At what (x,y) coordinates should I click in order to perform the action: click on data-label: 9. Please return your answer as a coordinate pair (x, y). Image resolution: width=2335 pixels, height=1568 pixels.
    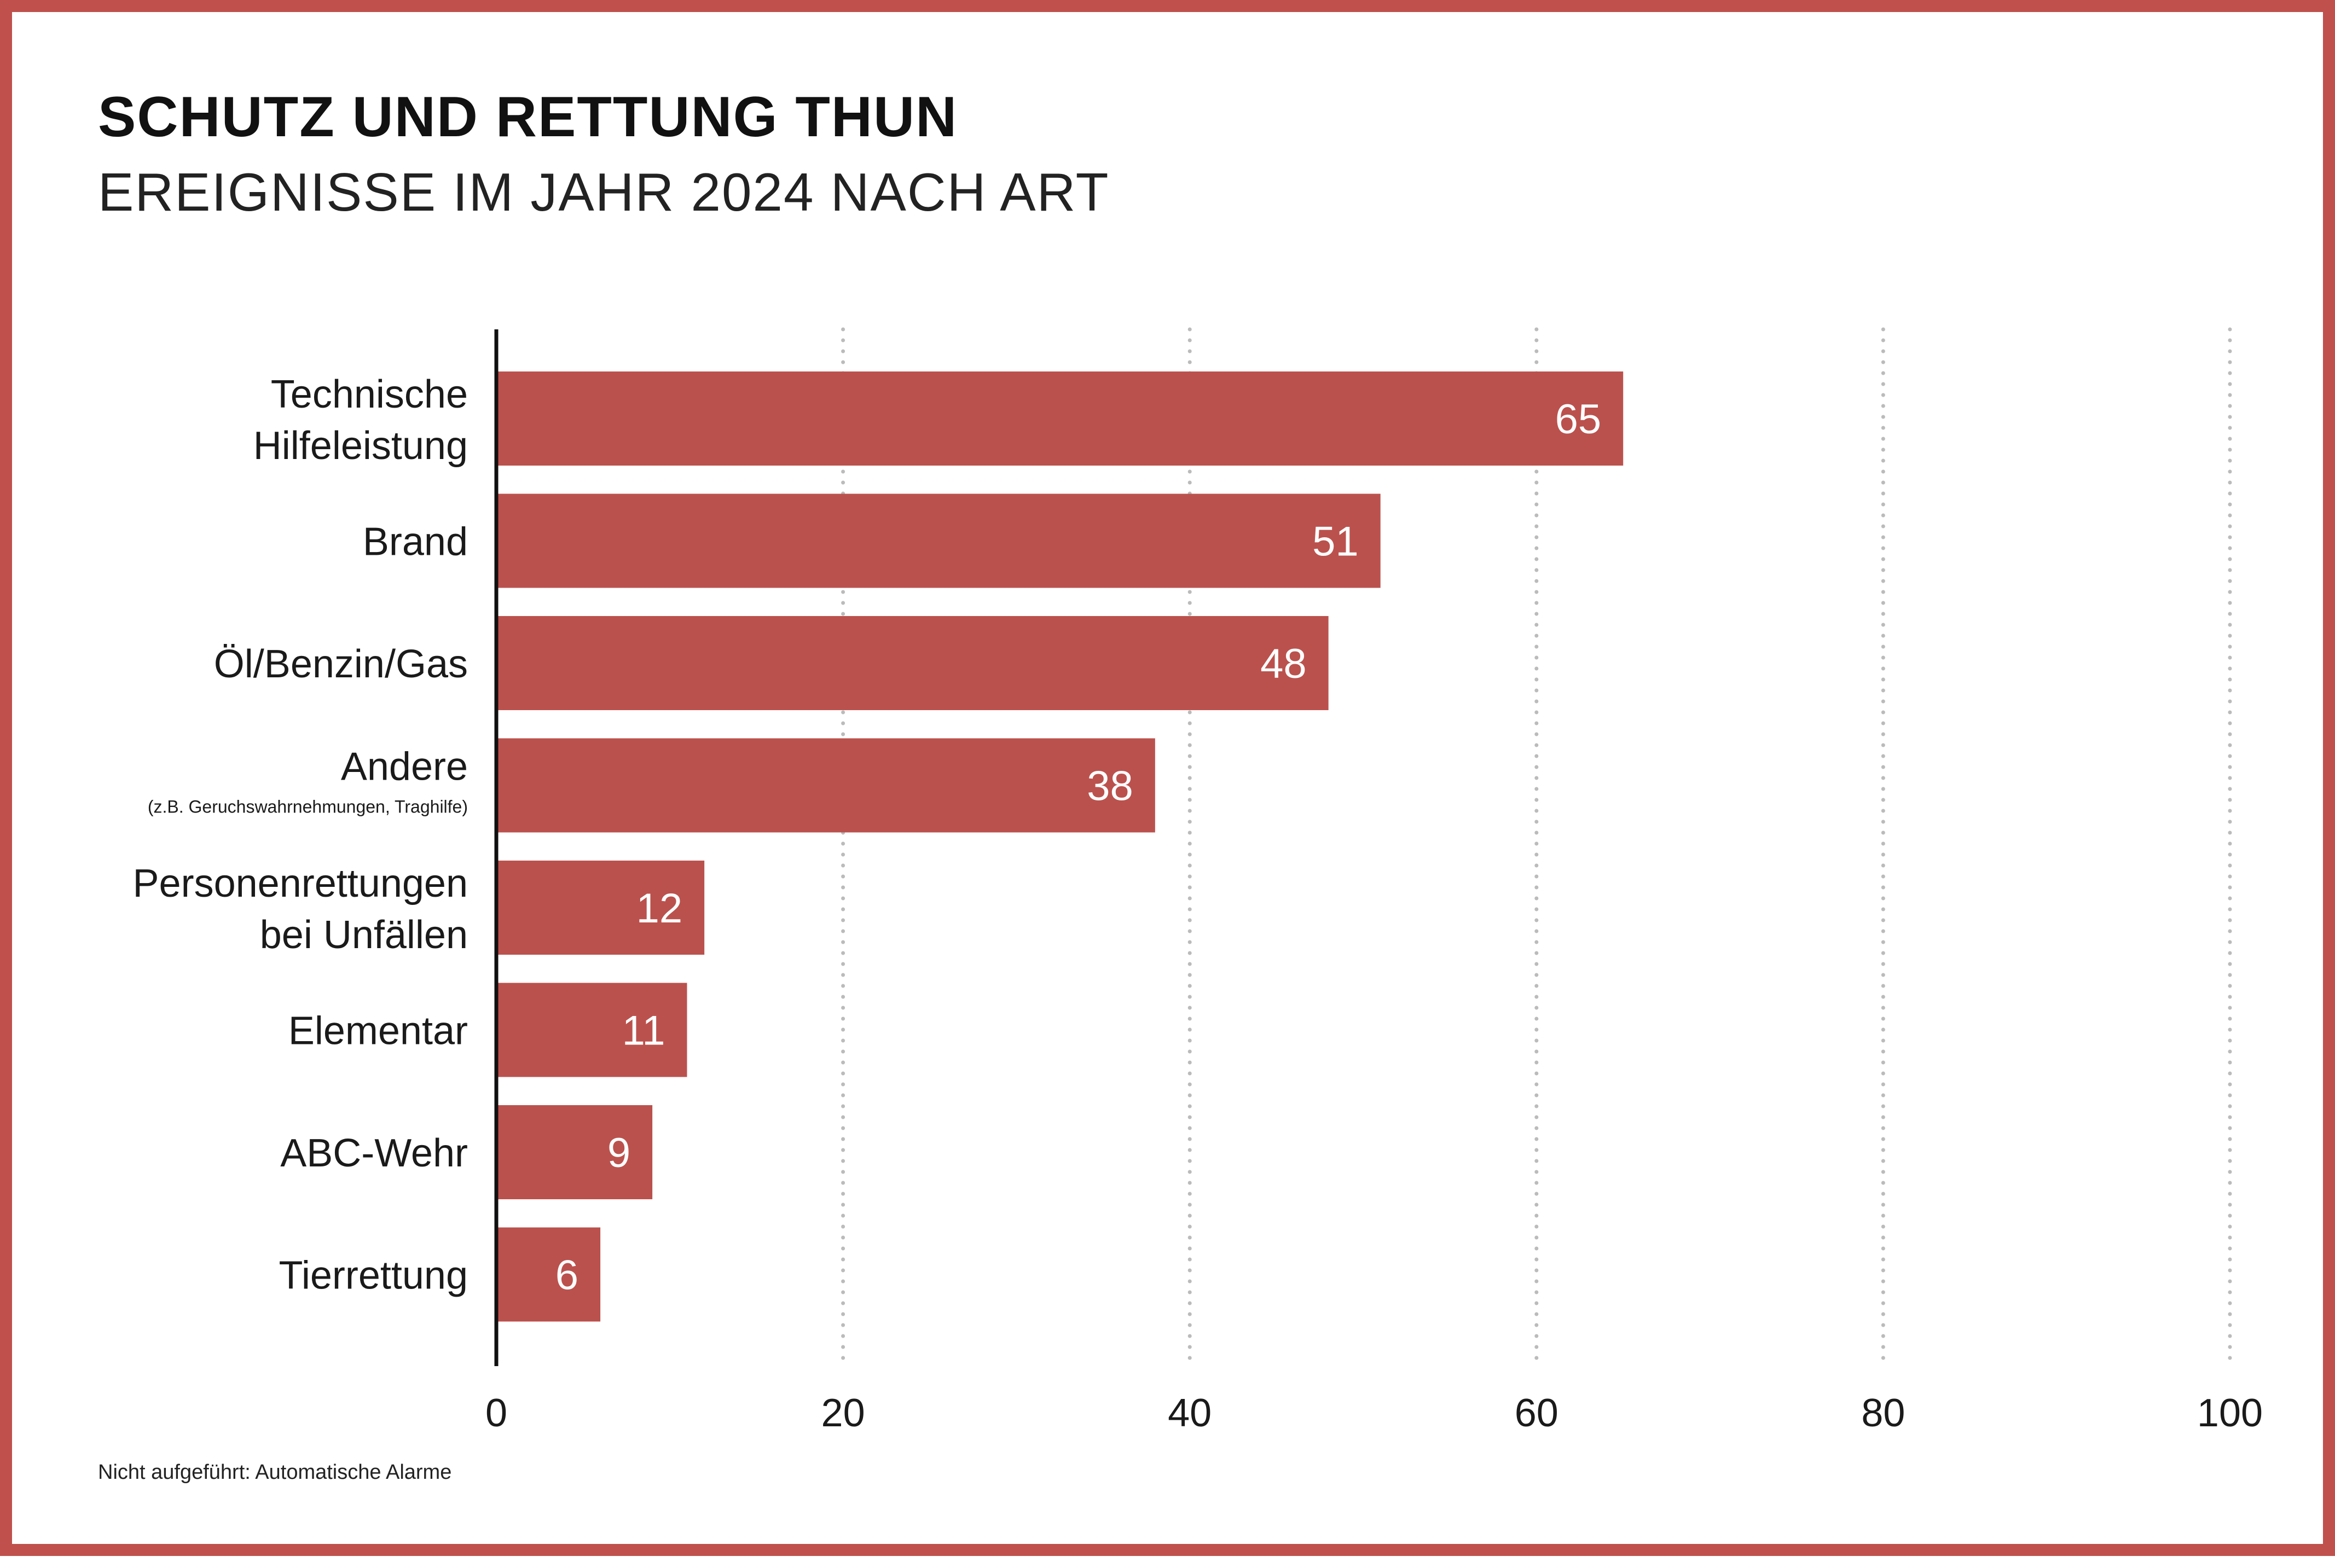
    Looking at the image, I should click on (618, 1153).